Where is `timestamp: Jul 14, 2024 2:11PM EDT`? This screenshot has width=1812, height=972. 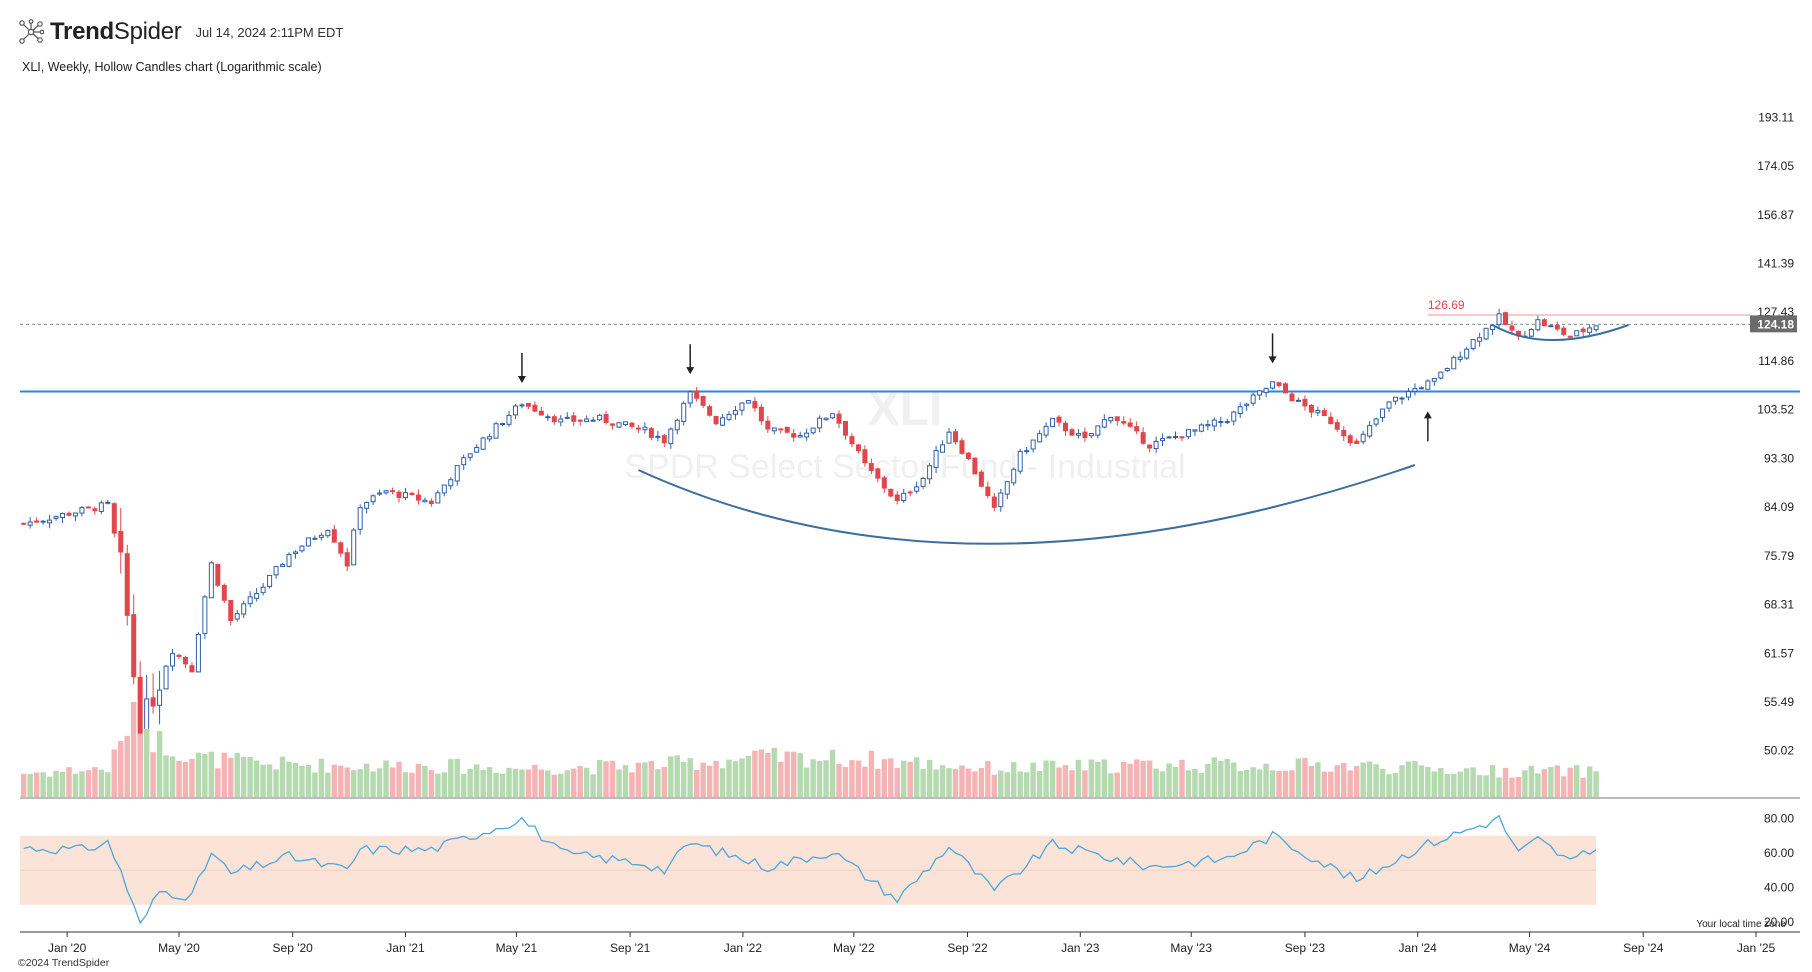
timestamp: Jul 14, 2024 2:11PM EDT is located at coordinates (269, 32).